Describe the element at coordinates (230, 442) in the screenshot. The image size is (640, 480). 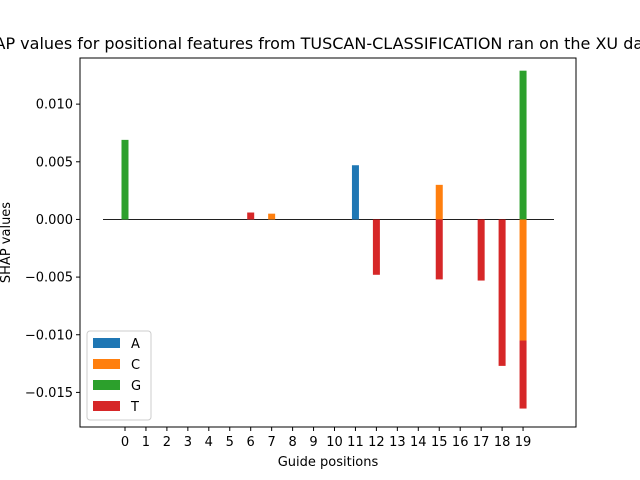
I see `x-tick-label: 5` at that location.